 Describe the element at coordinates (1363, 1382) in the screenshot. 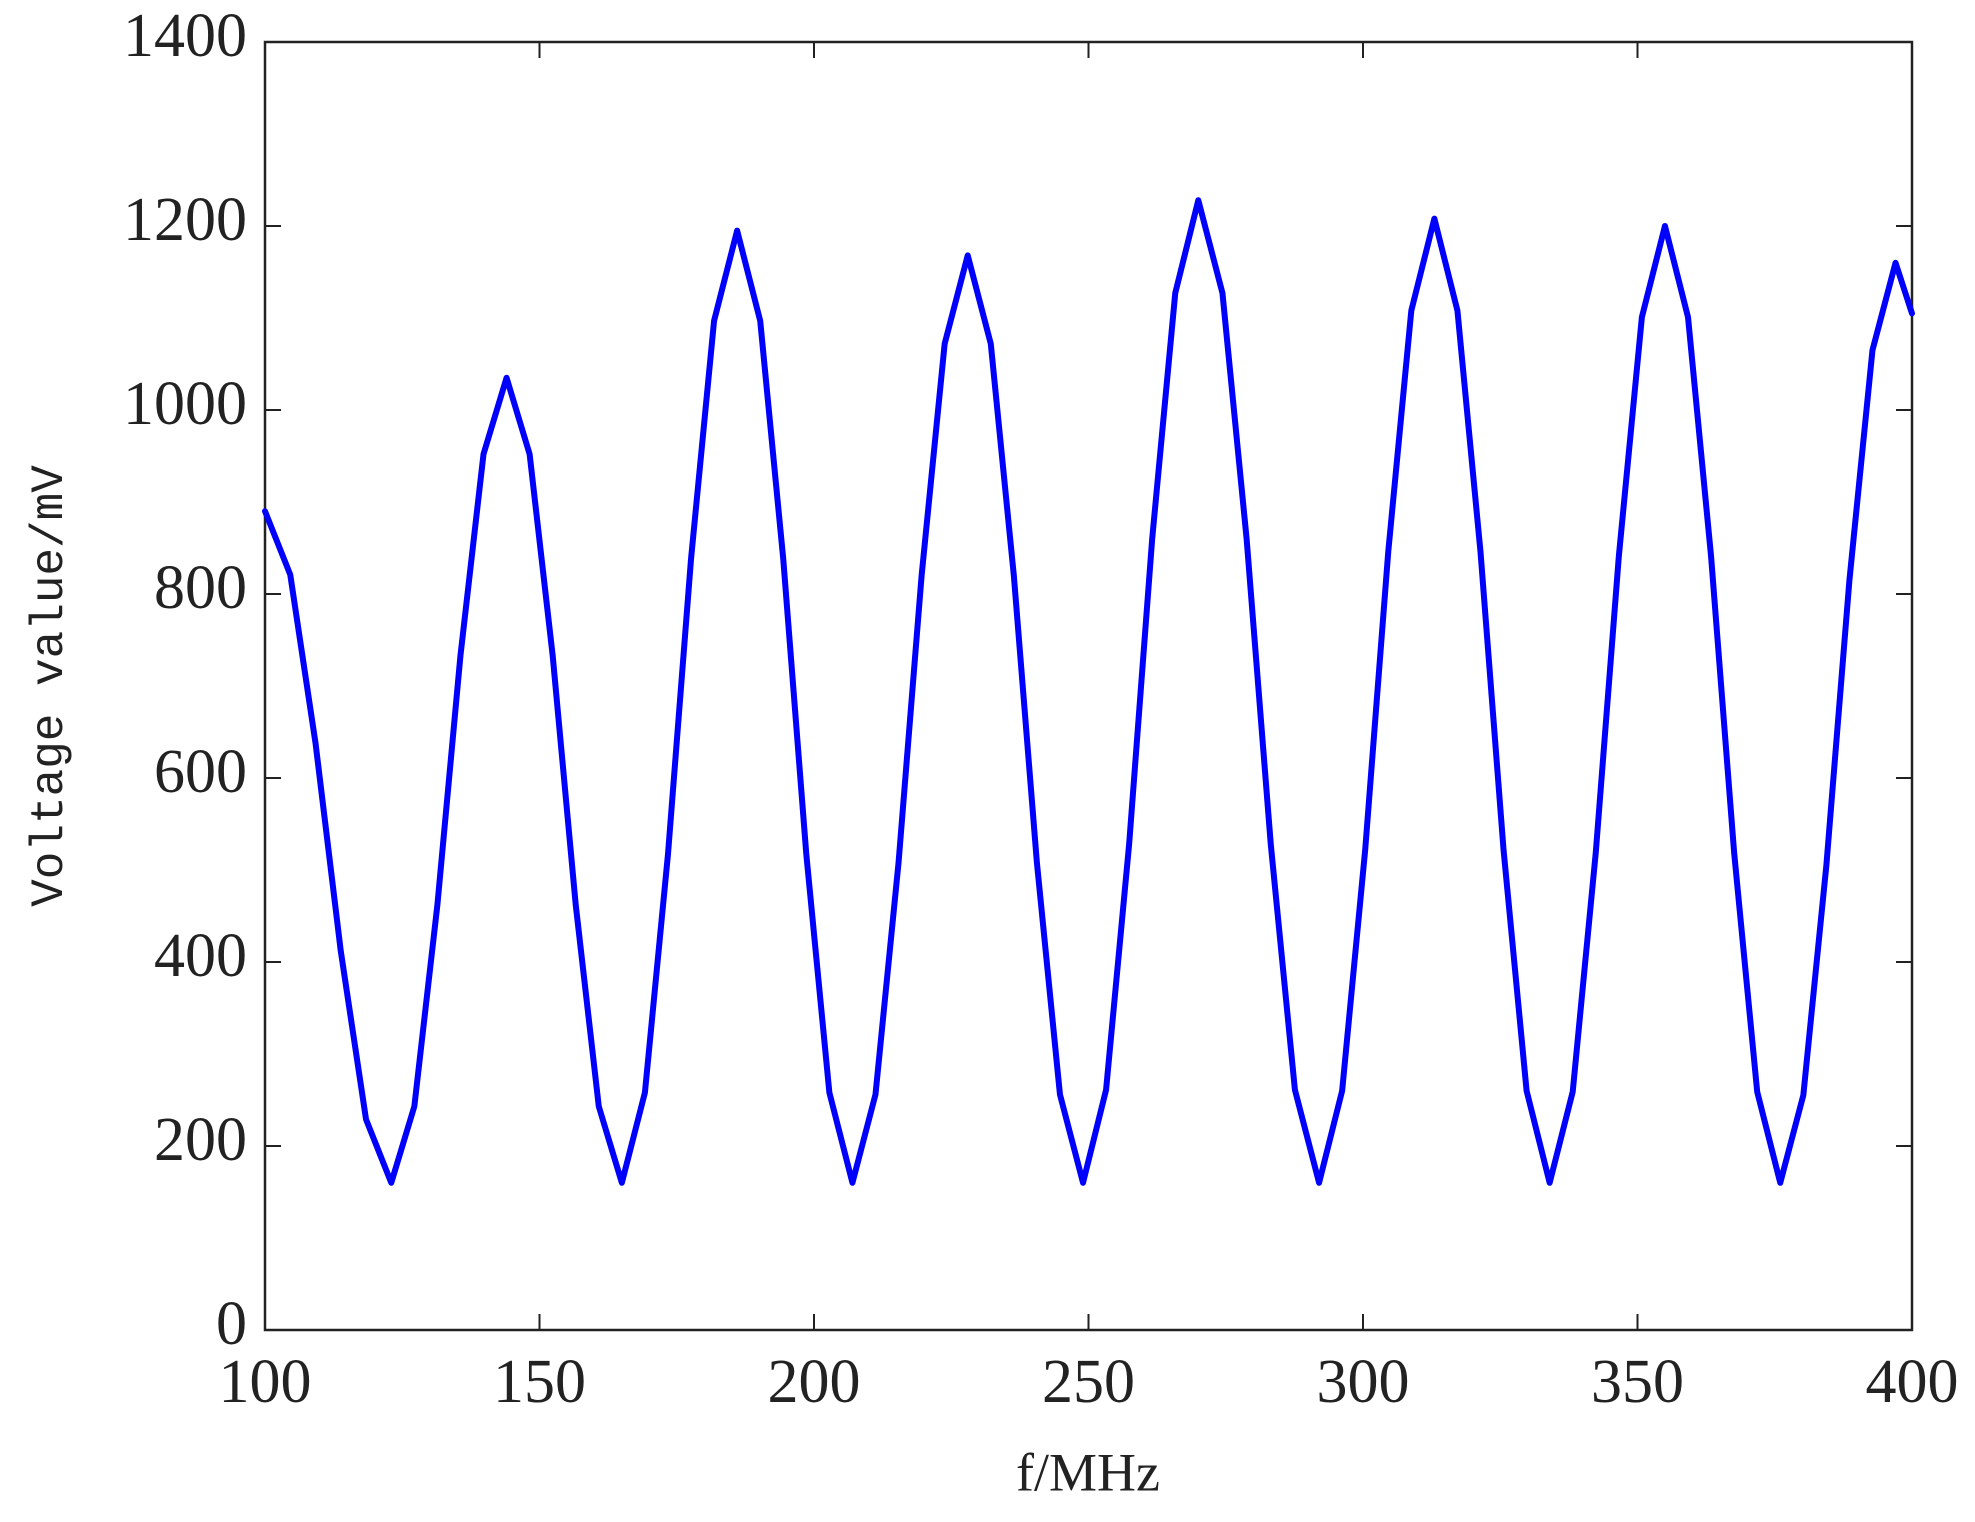

I see `x-tick-label: 300` at that location.